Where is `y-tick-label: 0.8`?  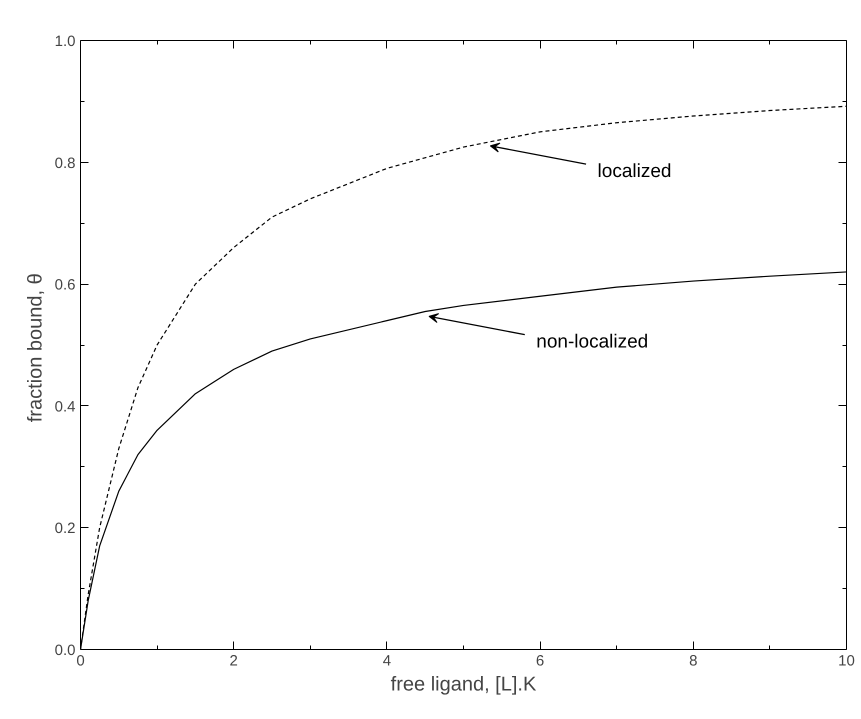
y-tick-label: 0.8 is located at coordinates (65, 163).